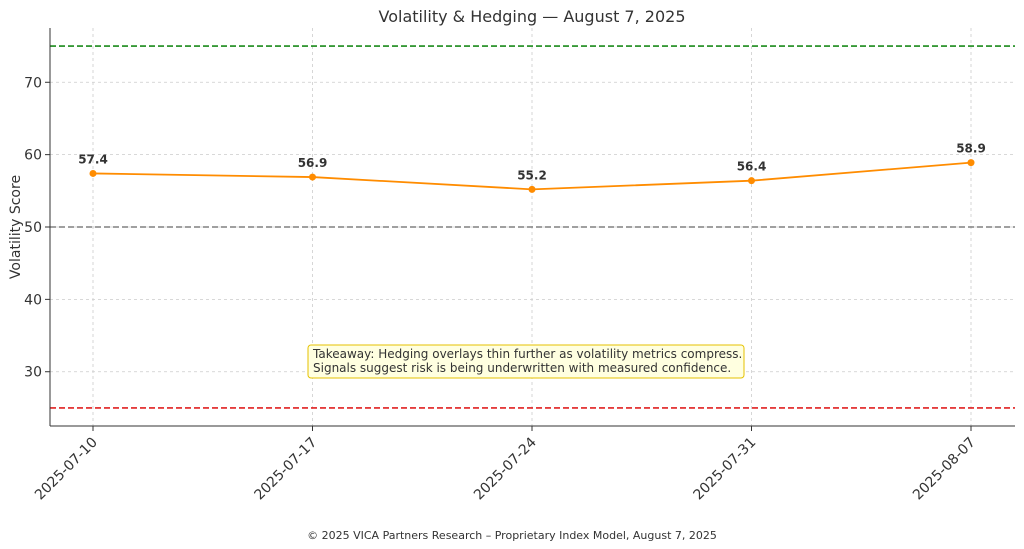  What do you see at coordinates (66, 469) in the screenshot?
I see `x-tick-label: 2025-07-10` at bounding box center [66, 469].